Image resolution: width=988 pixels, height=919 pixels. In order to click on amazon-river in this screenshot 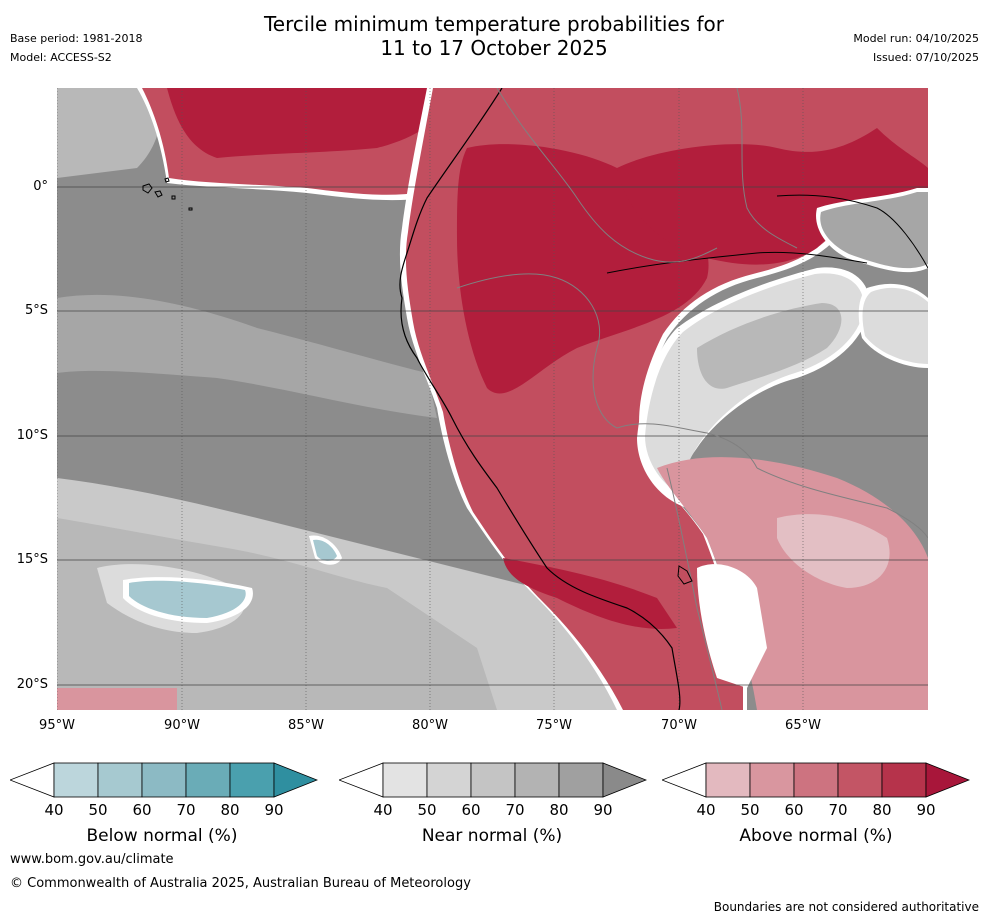, I will do `click(852, 231)`.